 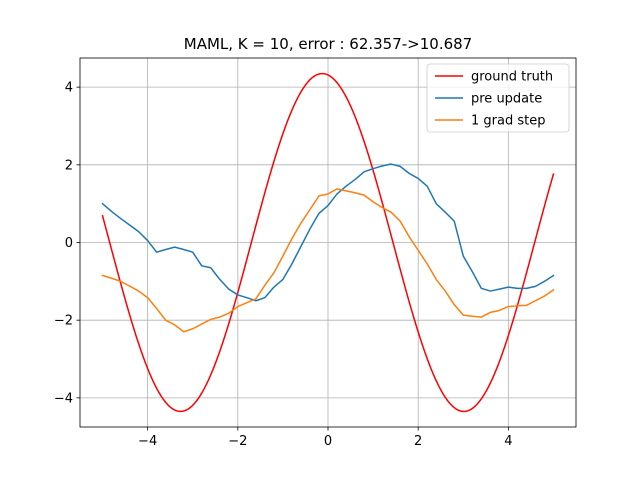 I want to click on x-tick-label: −2, so click(x=237, y=441).